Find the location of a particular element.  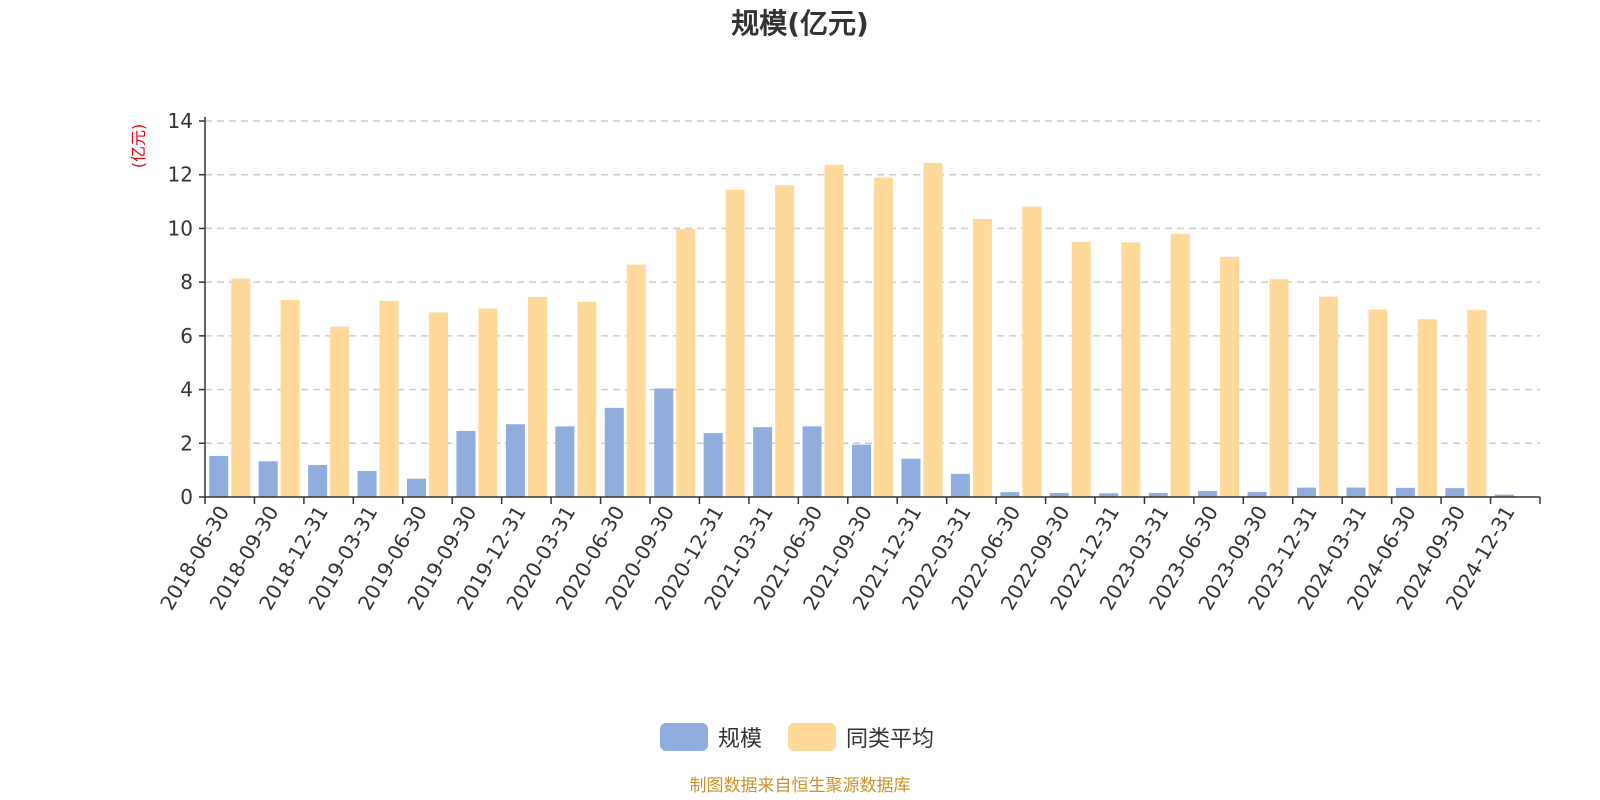

legend-swatch-average is located at coordinates (812, 737).